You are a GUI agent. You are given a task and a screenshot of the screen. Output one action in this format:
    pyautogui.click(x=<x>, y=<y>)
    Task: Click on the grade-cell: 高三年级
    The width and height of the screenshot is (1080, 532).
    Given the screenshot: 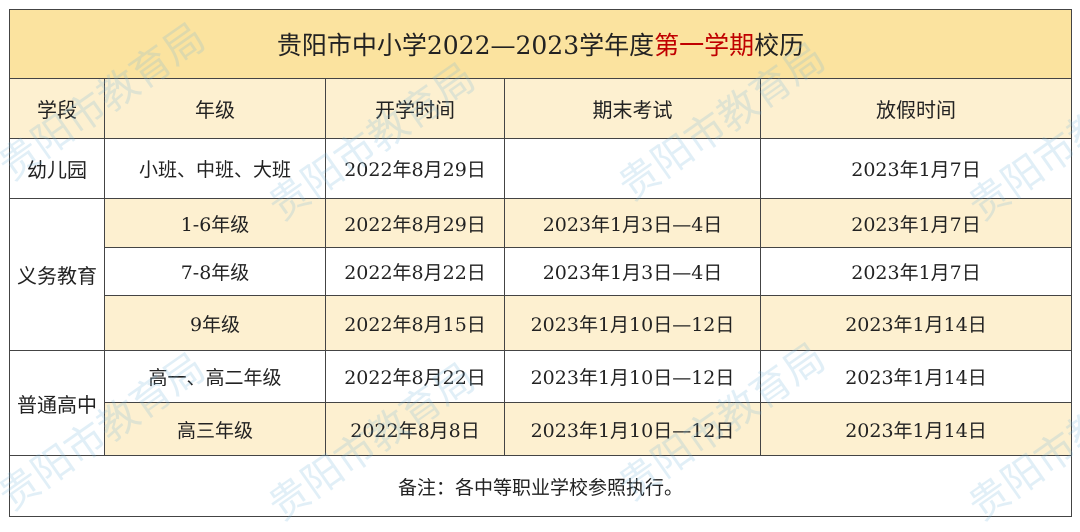 What is the action you would take?
    pyautogui.click(x=215, y=429)
    